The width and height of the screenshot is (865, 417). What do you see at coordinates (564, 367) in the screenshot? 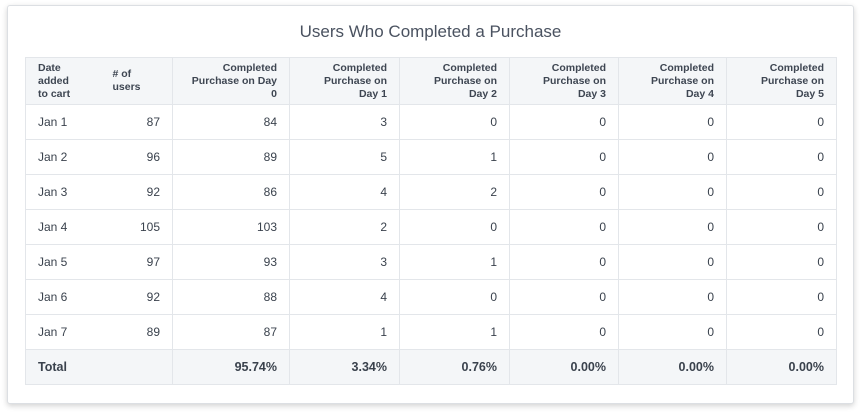
I see `total-day-3: 0.00%` at bounding box center [564, 367].